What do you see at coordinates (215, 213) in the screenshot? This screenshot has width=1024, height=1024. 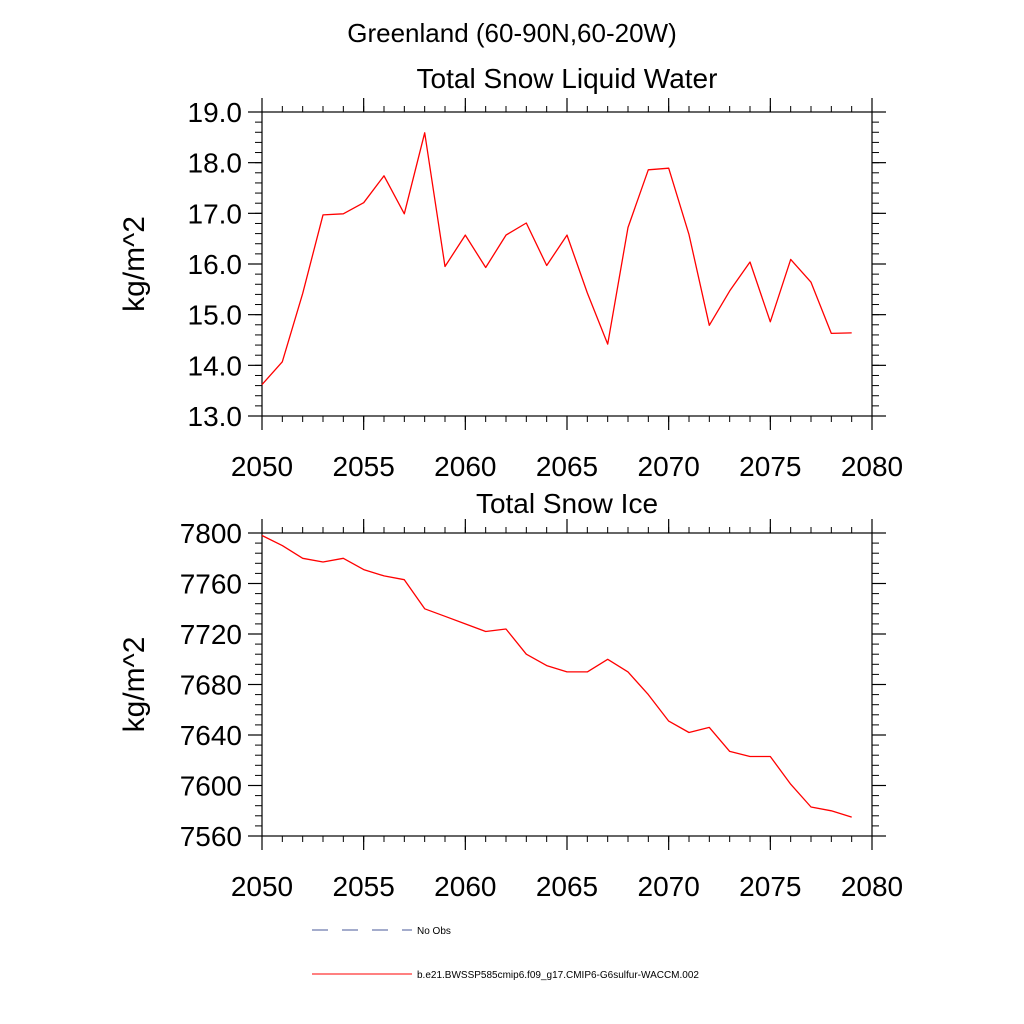 I see `y-tick-label: 17.0` at bounding box center [215, 213].